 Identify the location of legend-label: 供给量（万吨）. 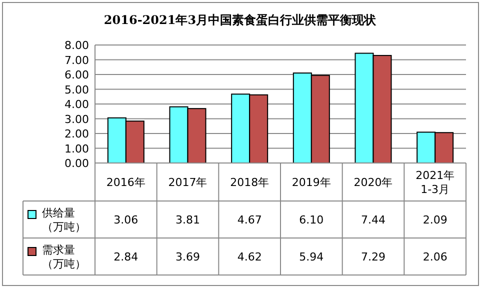
(64, 220).